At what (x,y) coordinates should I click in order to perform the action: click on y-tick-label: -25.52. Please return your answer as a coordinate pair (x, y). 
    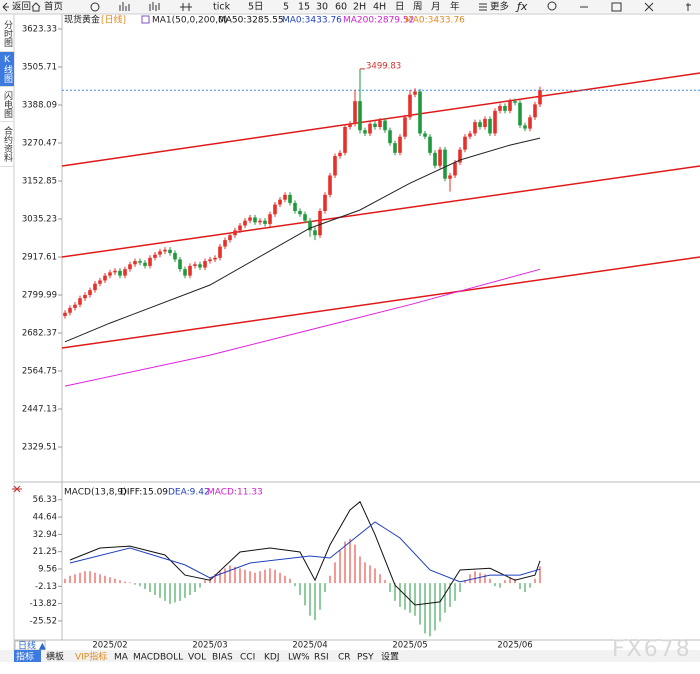
    Looking at the image, I should click on (43, 621).